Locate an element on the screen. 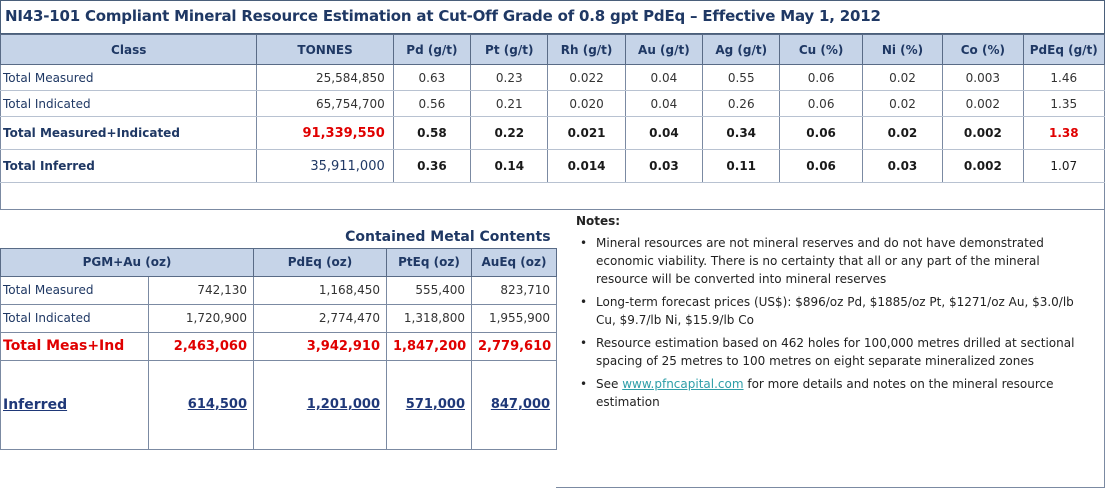 This screenshot has height=488, width=1105. column-header: Pt (g/t) is located at coordinates (509, 49).